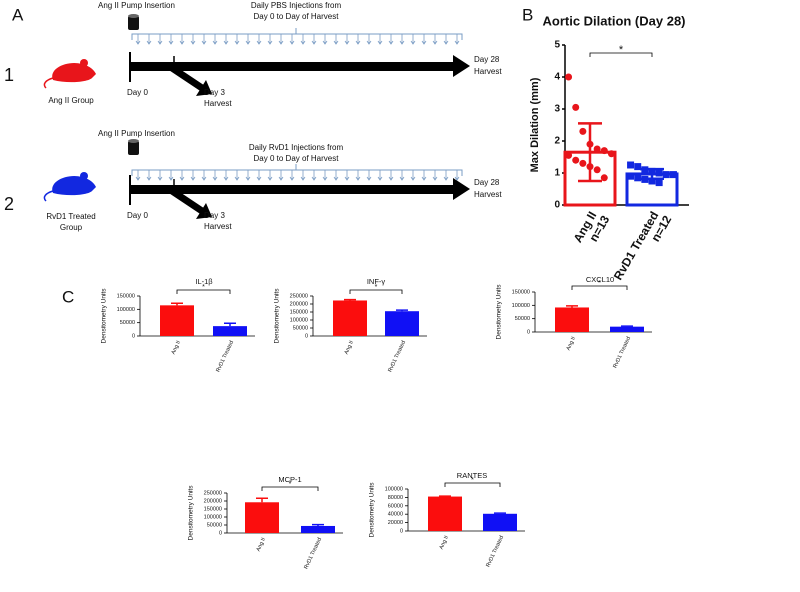 The image size is (800, 592). I want to click on injection-label: Day 0 to Day of Harvest, so click(297, 158).